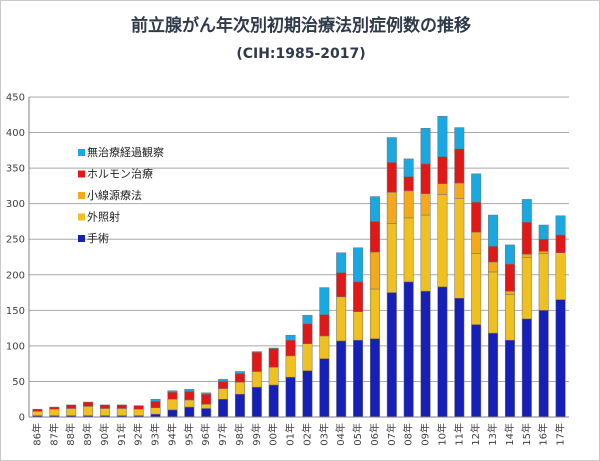 The height and width of the screenshot is (461, 600). Describe the element at coordinates (18, 382) in the screenshot. I see `y-tick-label: 50` at that location.